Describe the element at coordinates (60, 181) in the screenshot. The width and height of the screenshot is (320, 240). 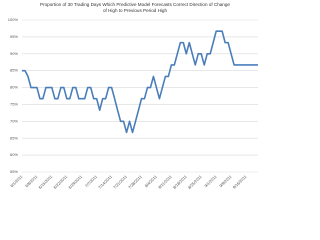
I see `x-tick-label: 6/22/2011` at that location.